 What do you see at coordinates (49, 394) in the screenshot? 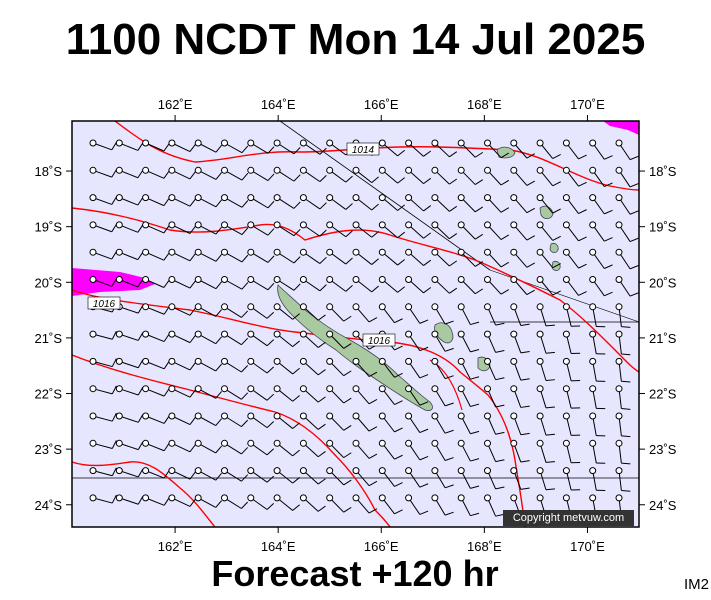
I see `lat-label-left: 22˚S` at bounding box center [49, 394].